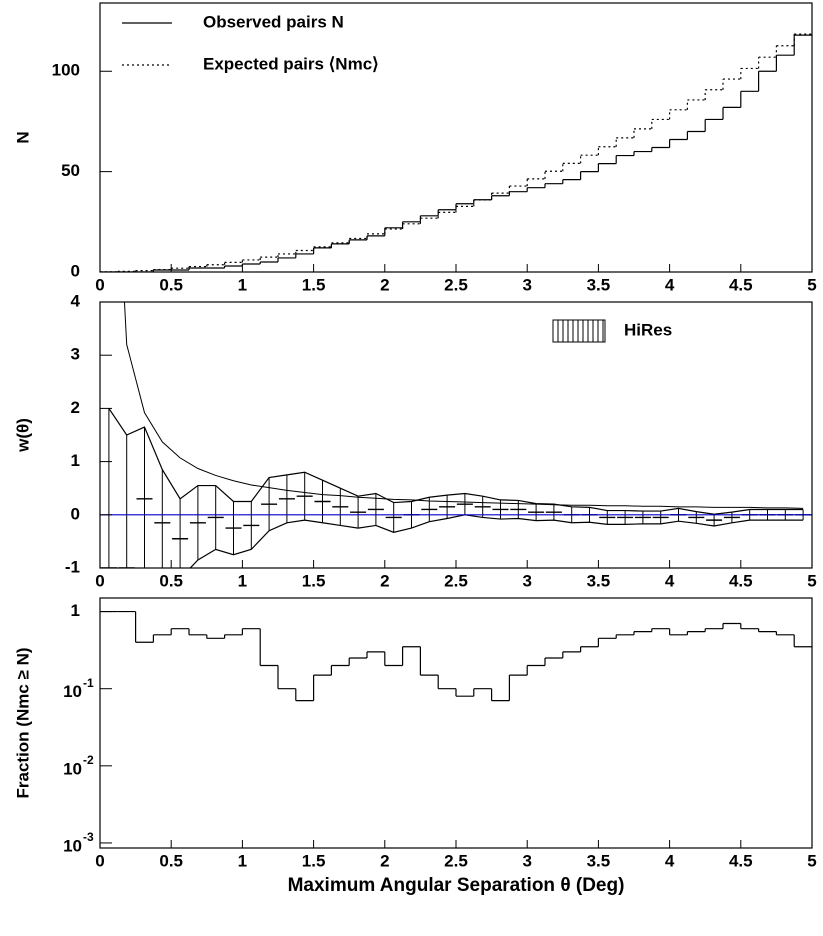  What do you see at coordinates (88, 760) in the screenshot?
I see `y-tick-exponent: -2` at bounding box center [88, 760].